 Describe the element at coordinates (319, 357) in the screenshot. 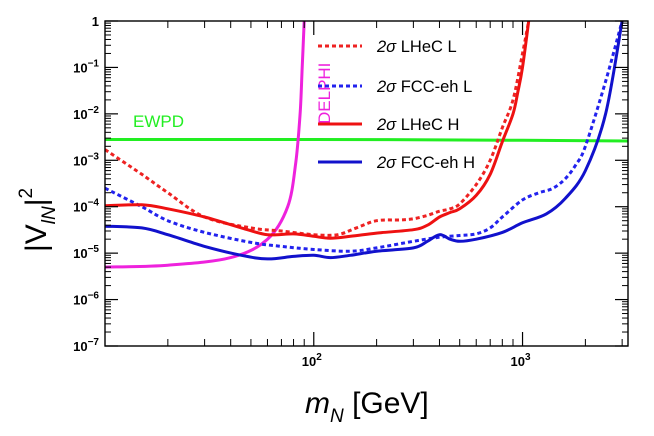

I see `x-tick-exp: 2` at that location.